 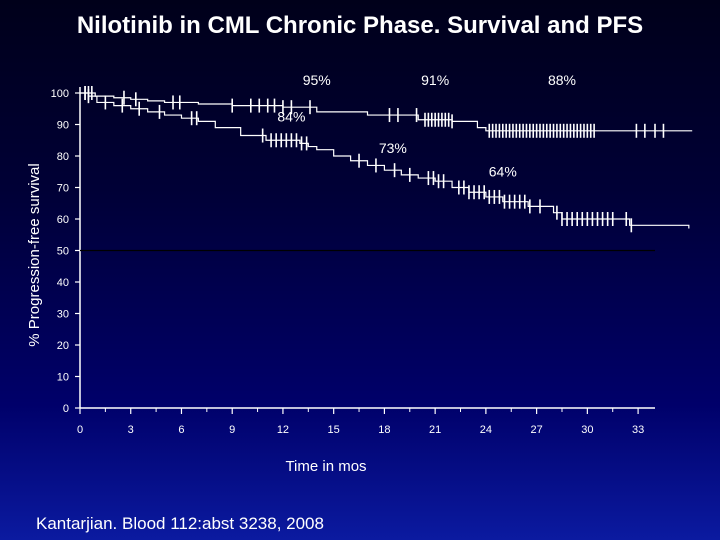 I want to click on y-tick-label: 80, so click(x=63, y=157).